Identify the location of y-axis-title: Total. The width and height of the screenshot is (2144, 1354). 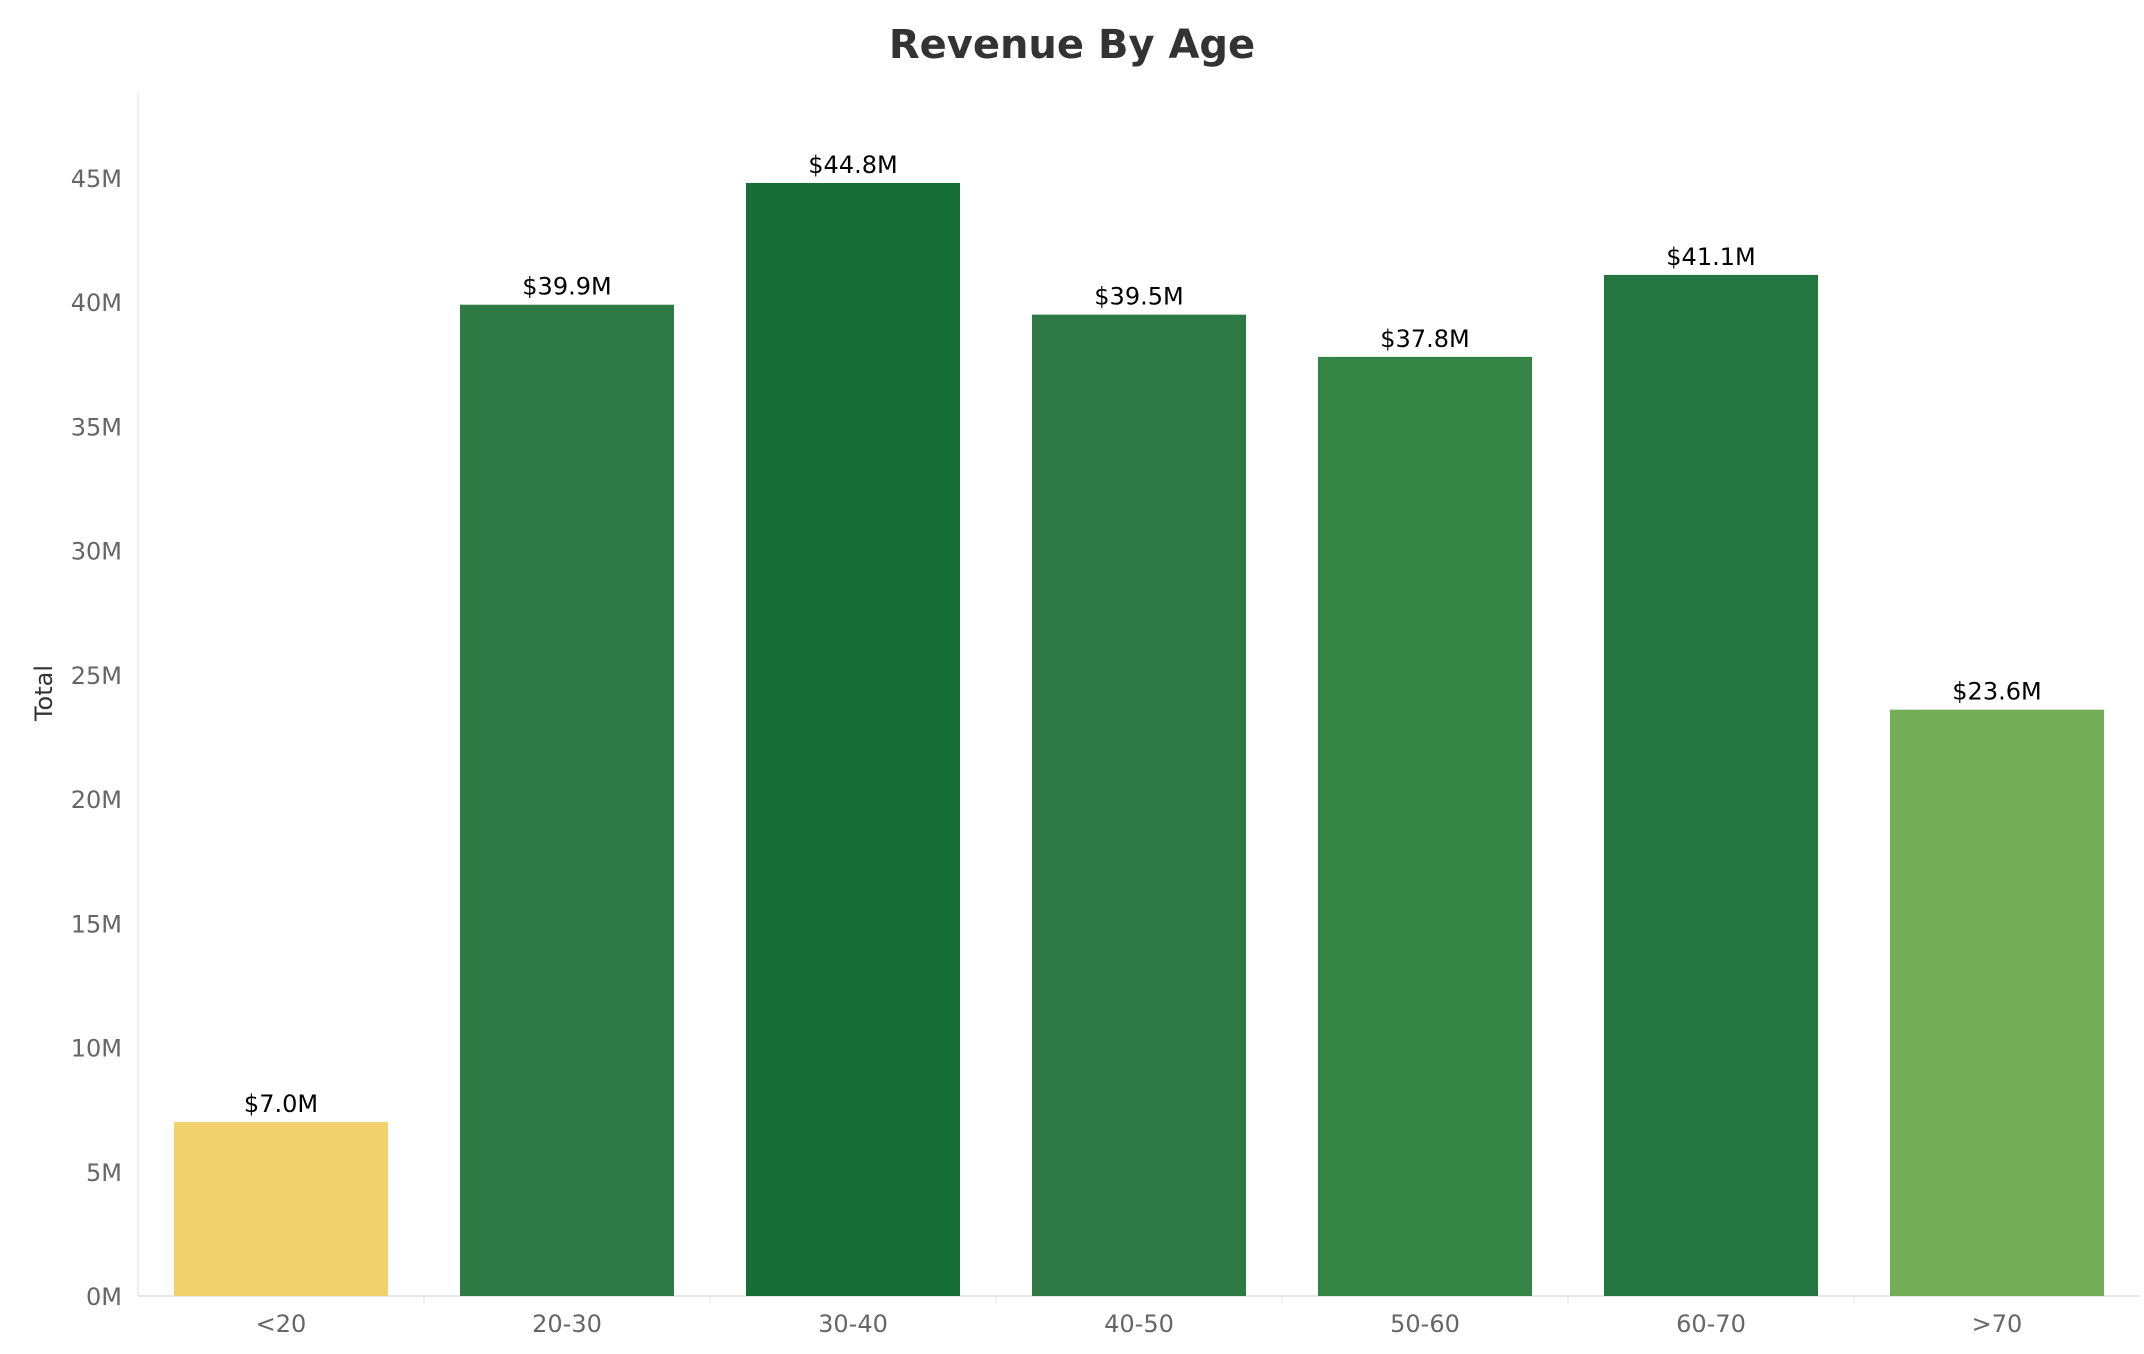
(44, 693).